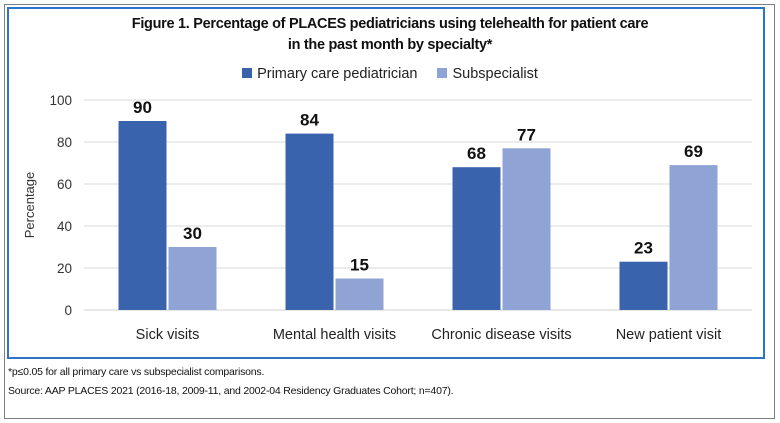  What do you see at coordinates (526, 134) in the screenshot?
I see `data-label: 77` at bounding box center [526, 134].